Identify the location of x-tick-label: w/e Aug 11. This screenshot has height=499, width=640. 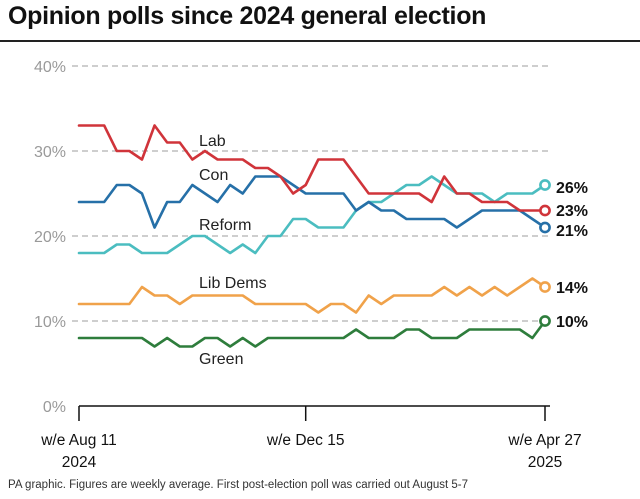
(78, 440).